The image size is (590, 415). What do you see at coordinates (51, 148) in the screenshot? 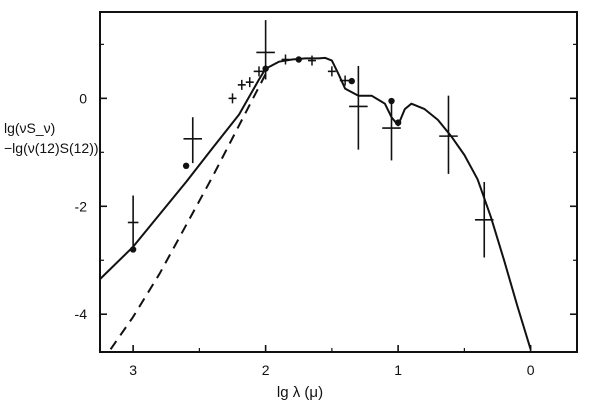
I see `y-axis-title-line2: −lg(ν(12)S(12))` at bounding box center [51, 148].